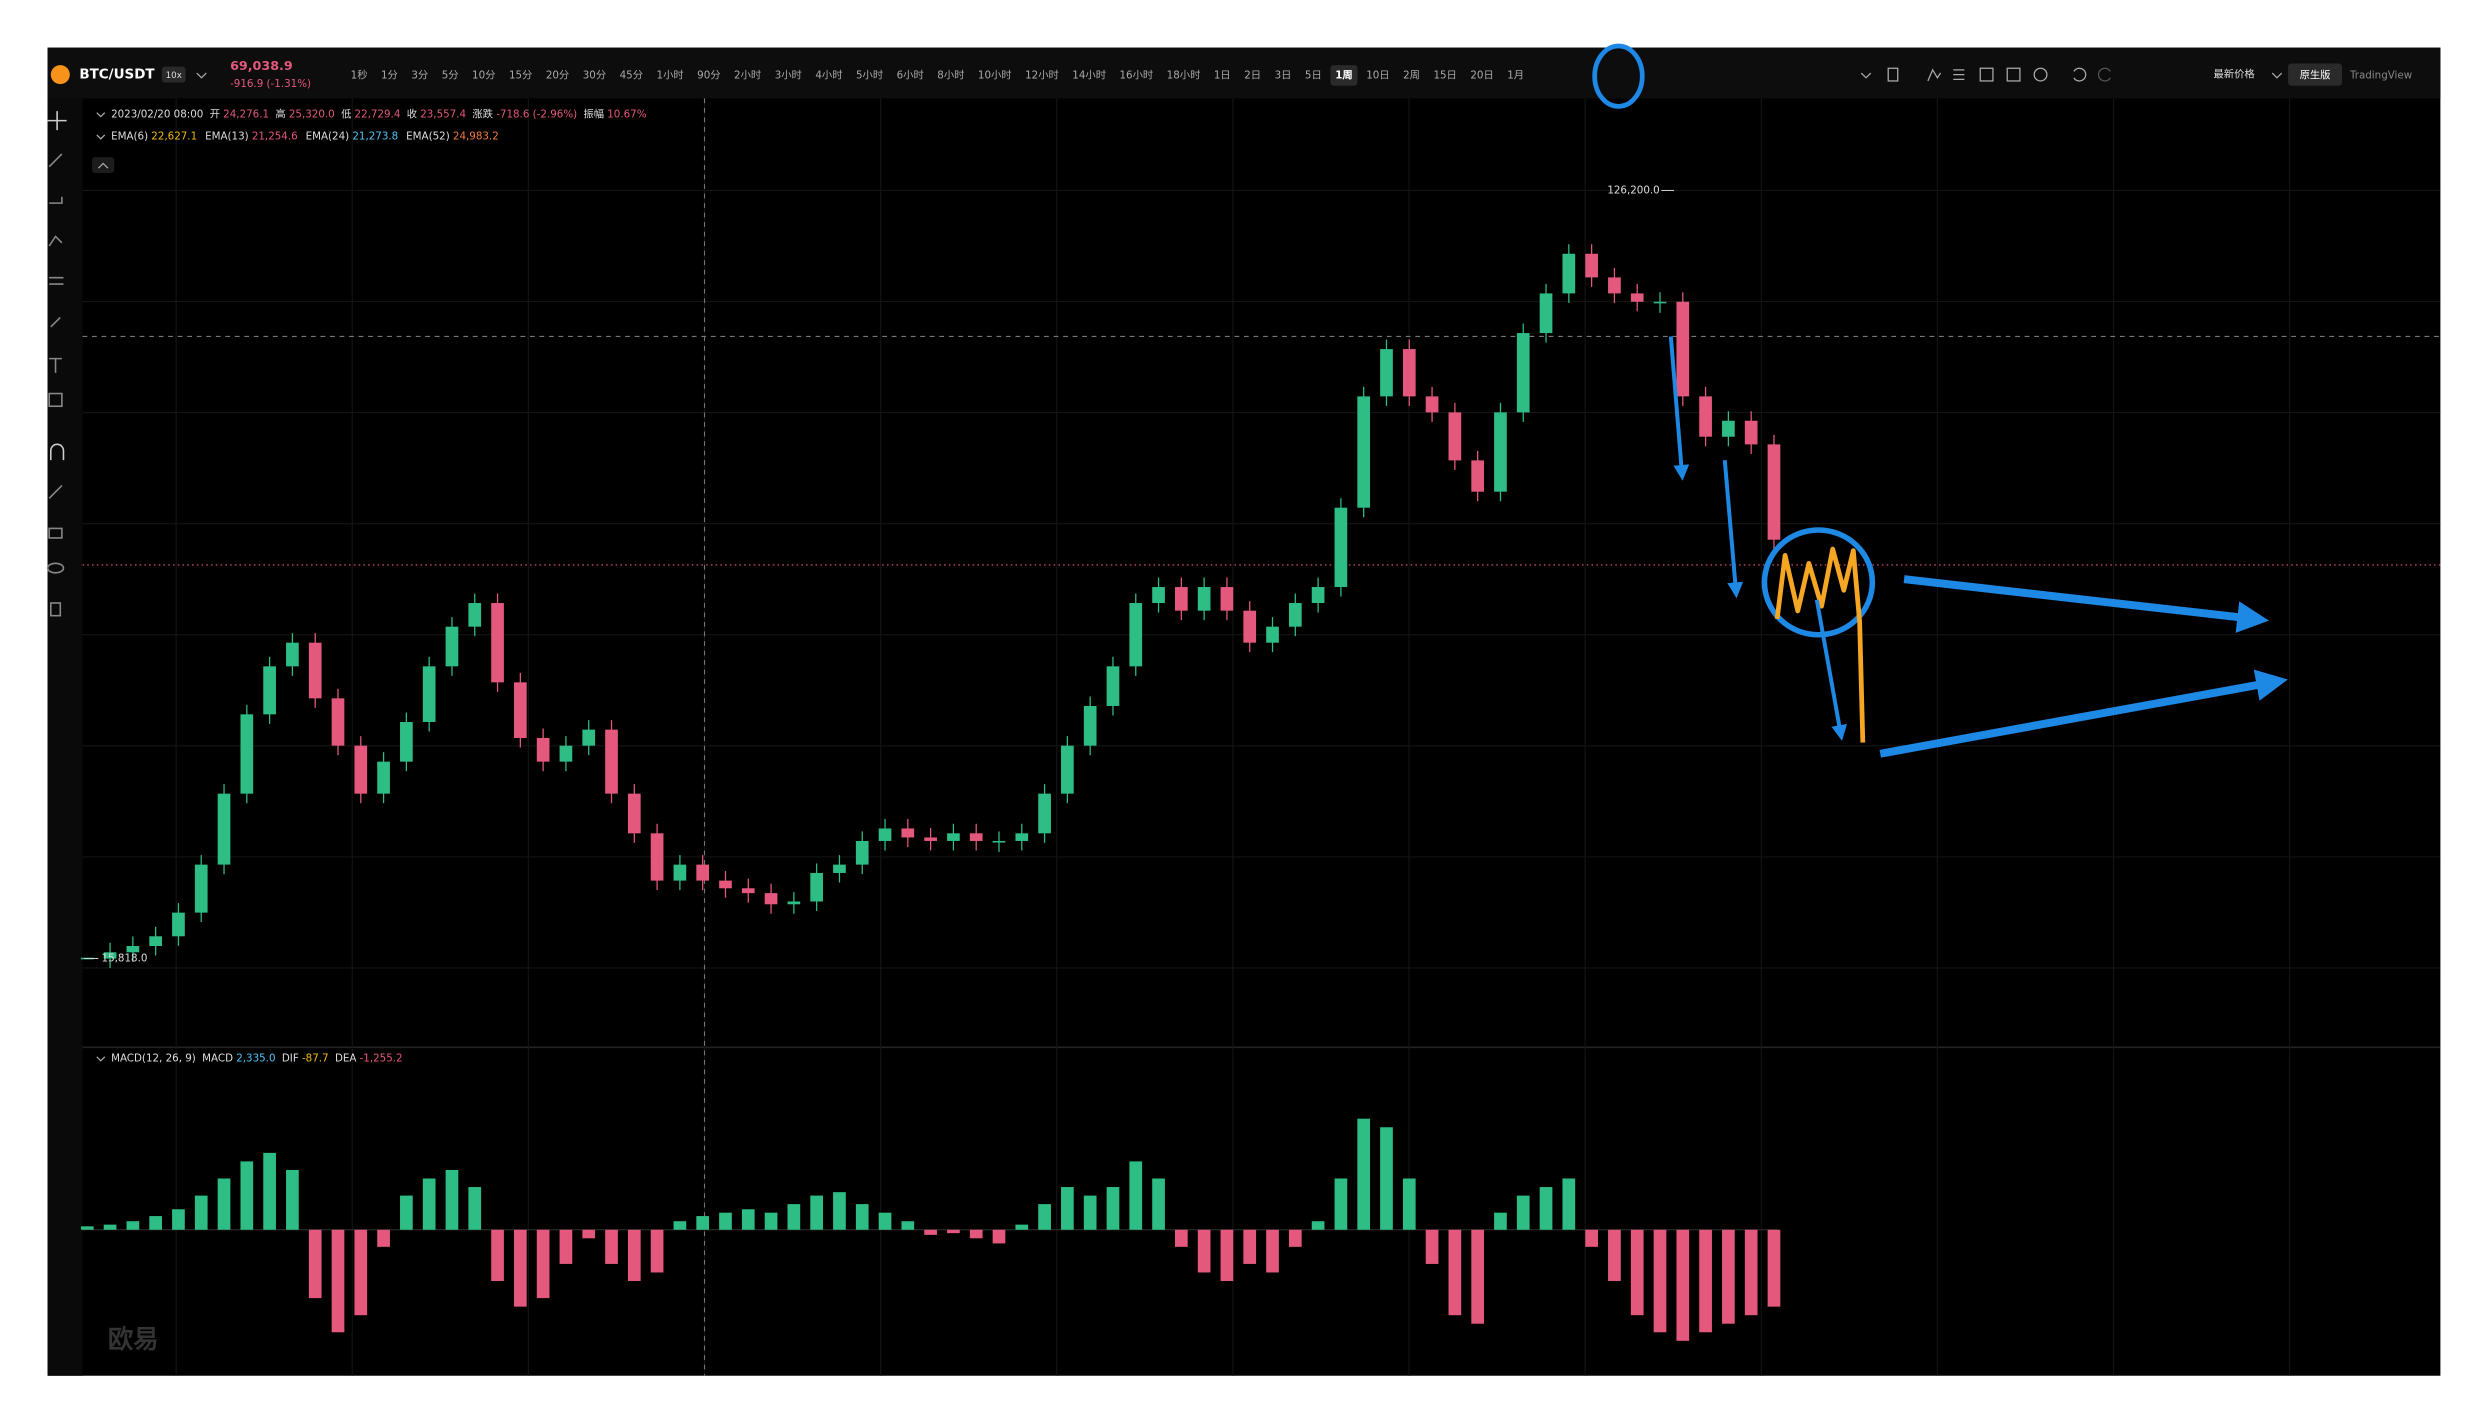 The height and width of the screenshot is (1424, 2488). I want to click on legend-value: 10.67%, so click(626, 114).